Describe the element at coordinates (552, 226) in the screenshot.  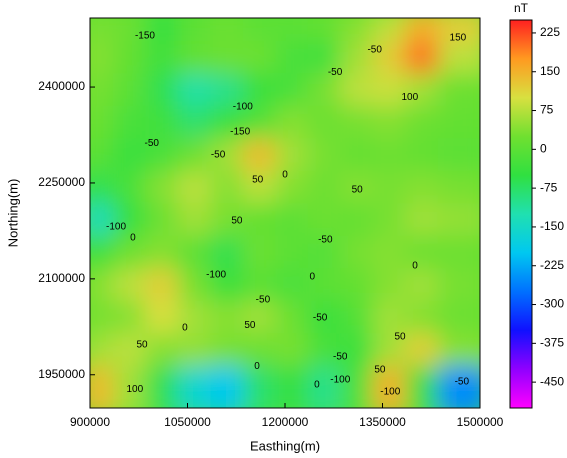
I see `colorbar-tick-label: -150` at that location.